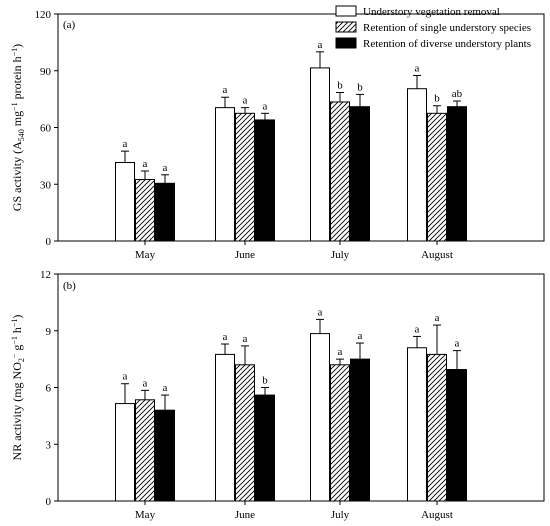  Describe the element at coordinates (14, 355) in the screenshot. I see `y-axis-title-sup: −` at that location.